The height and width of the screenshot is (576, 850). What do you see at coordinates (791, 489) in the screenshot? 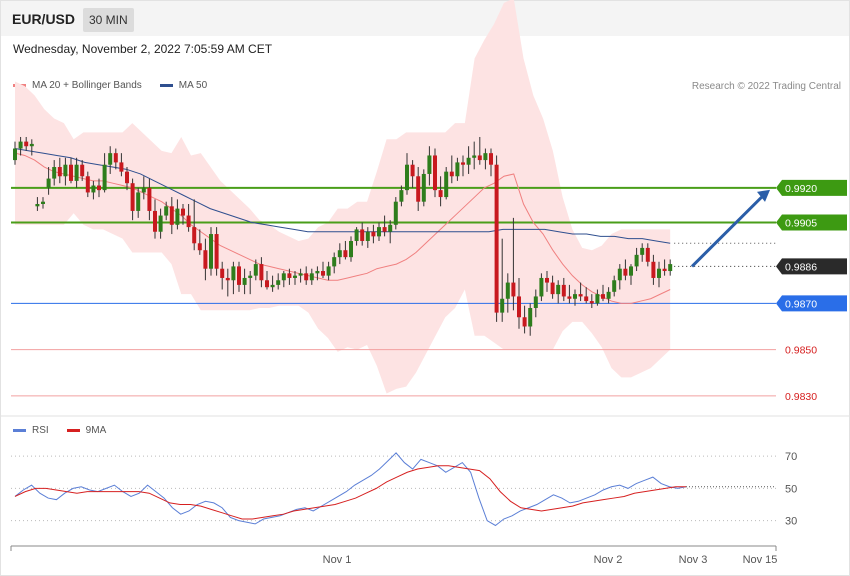
I see `rsi-tick-label: 50` at bounding box center [791, 489].